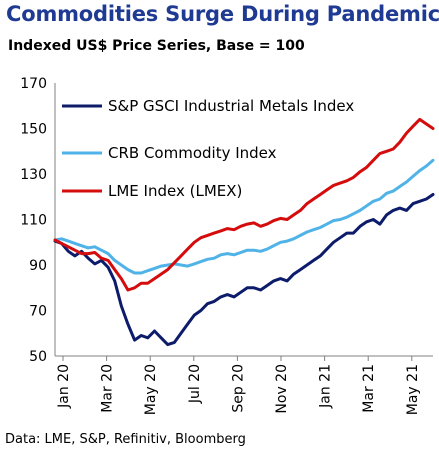 This screenshot has height=456, width=439. What do you see at coordinates (282, 389) in the screenshot?
I see `x-tick-label: Nov 20` at bounding box center [282, 389].